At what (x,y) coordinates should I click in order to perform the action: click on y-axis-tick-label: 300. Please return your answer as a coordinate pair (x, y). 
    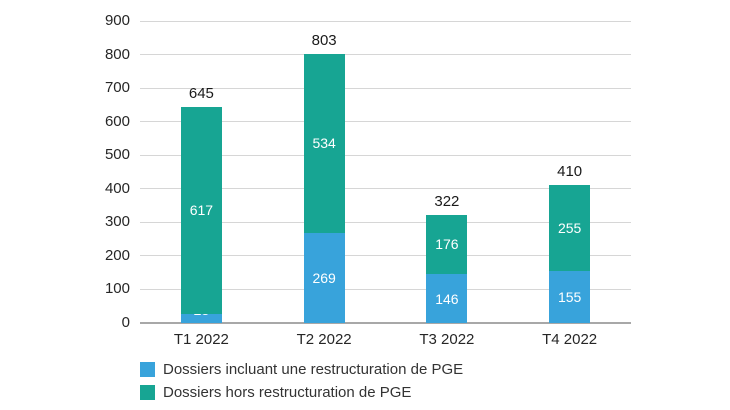
    Looking at the image, I should click on (117, 222).